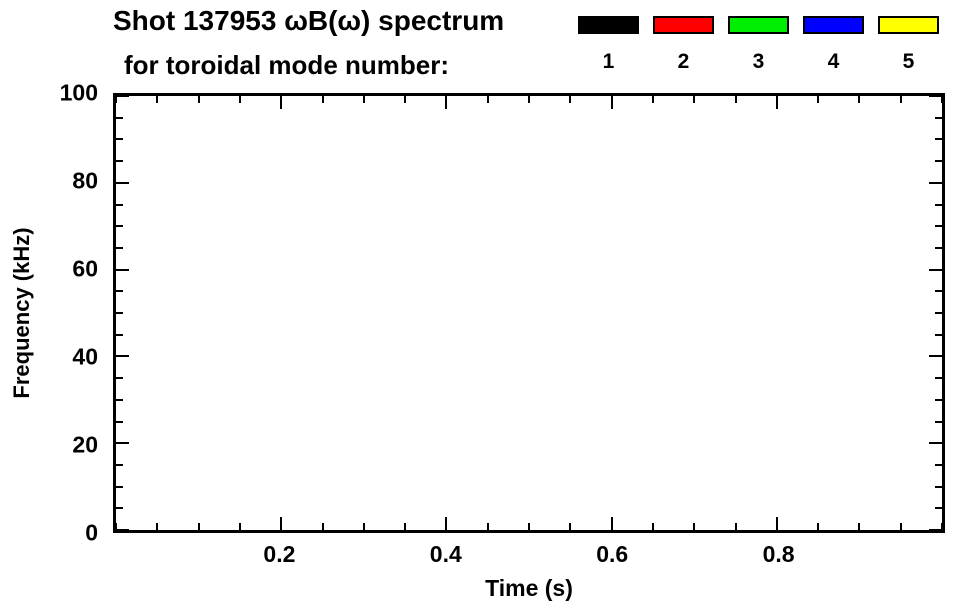  What do you see at coordinates (608, 61) in the screenshot?
I see `legend-label: 1` at bounding box center [608, 61].